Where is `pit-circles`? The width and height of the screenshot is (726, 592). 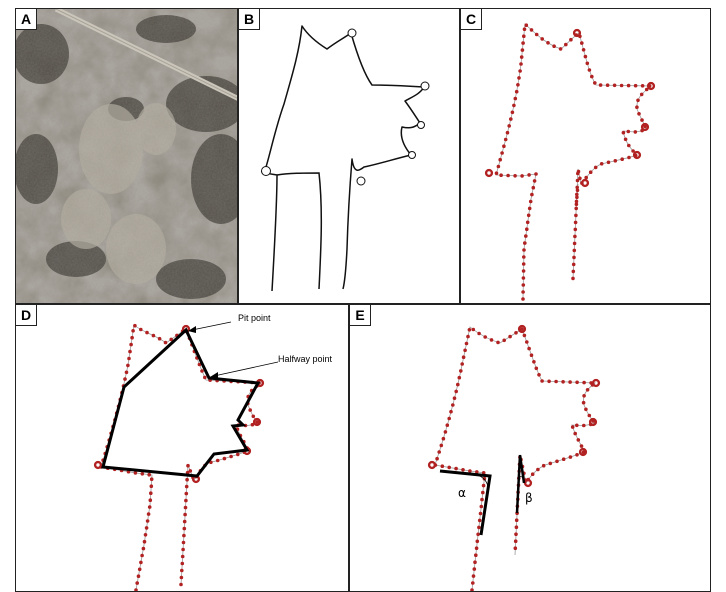
pit-circles is located at coordinates (345, 107).